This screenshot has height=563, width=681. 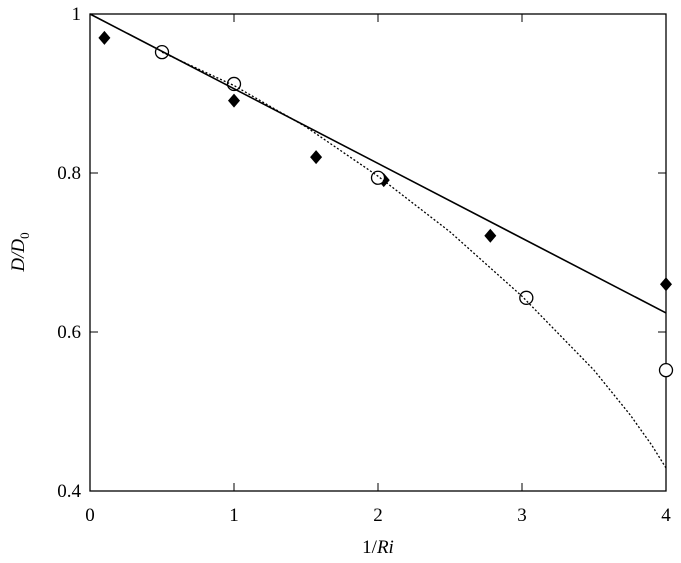 I want to click on x-axis-label: 1/Ri, so click(x=378, y=547).